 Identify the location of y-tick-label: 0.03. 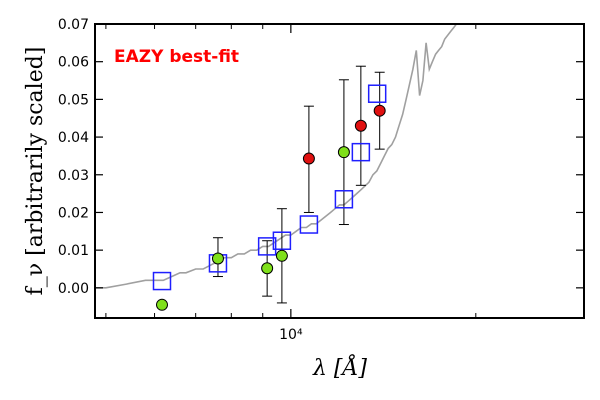
(73, 176).